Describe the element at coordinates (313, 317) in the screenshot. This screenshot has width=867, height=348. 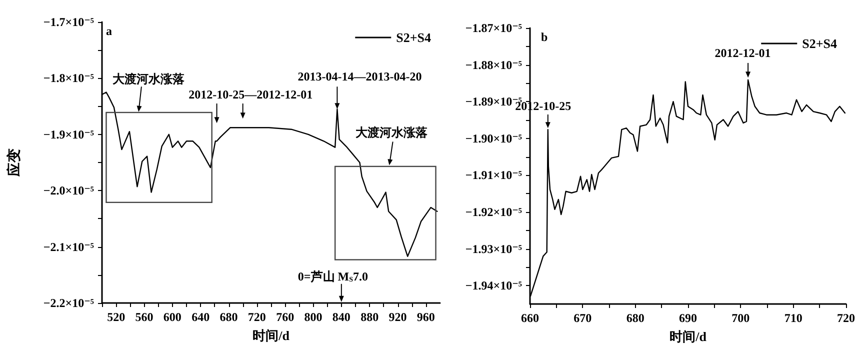
I see `x-tick-label: 800` at that location.